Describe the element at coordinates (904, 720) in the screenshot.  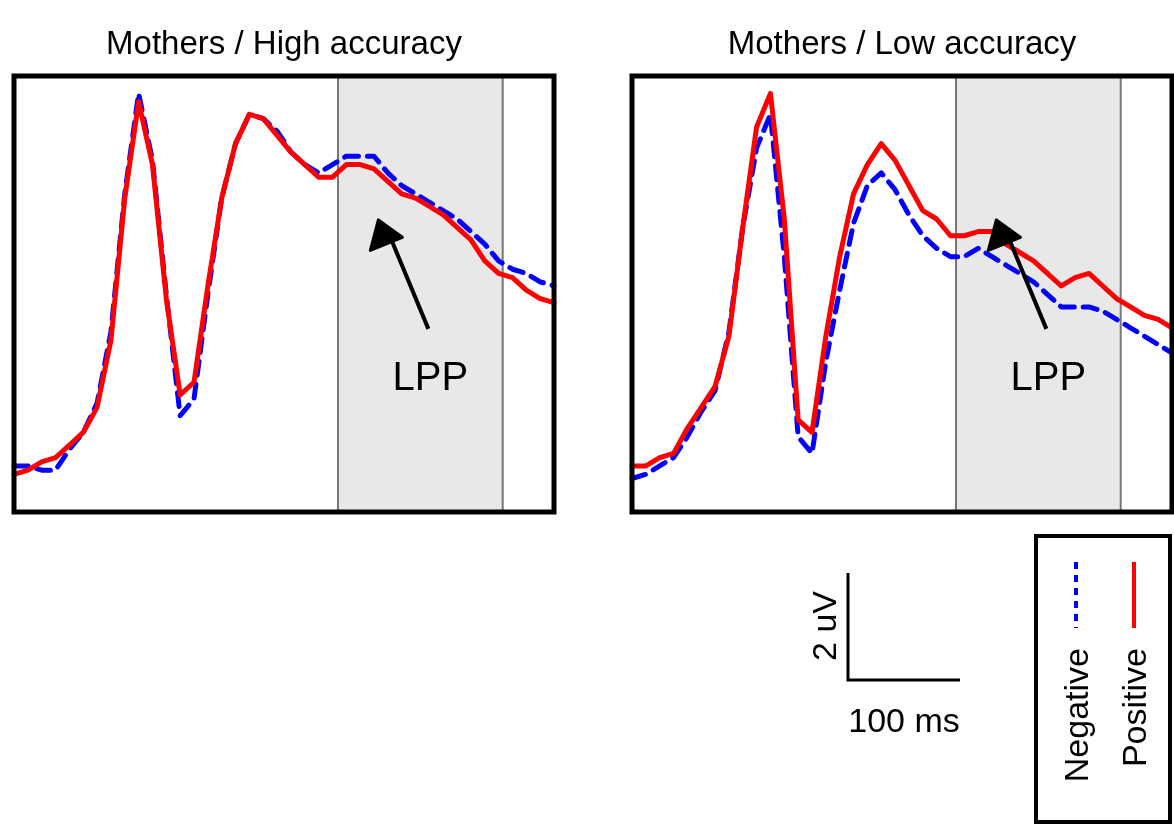
I see `text: 100 ms` at that location.